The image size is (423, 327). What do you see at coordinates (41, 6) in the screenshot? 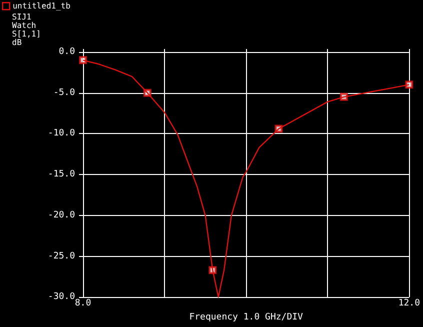
I see `legend-label: untitled1_tb` at bounding box center [41, 6].